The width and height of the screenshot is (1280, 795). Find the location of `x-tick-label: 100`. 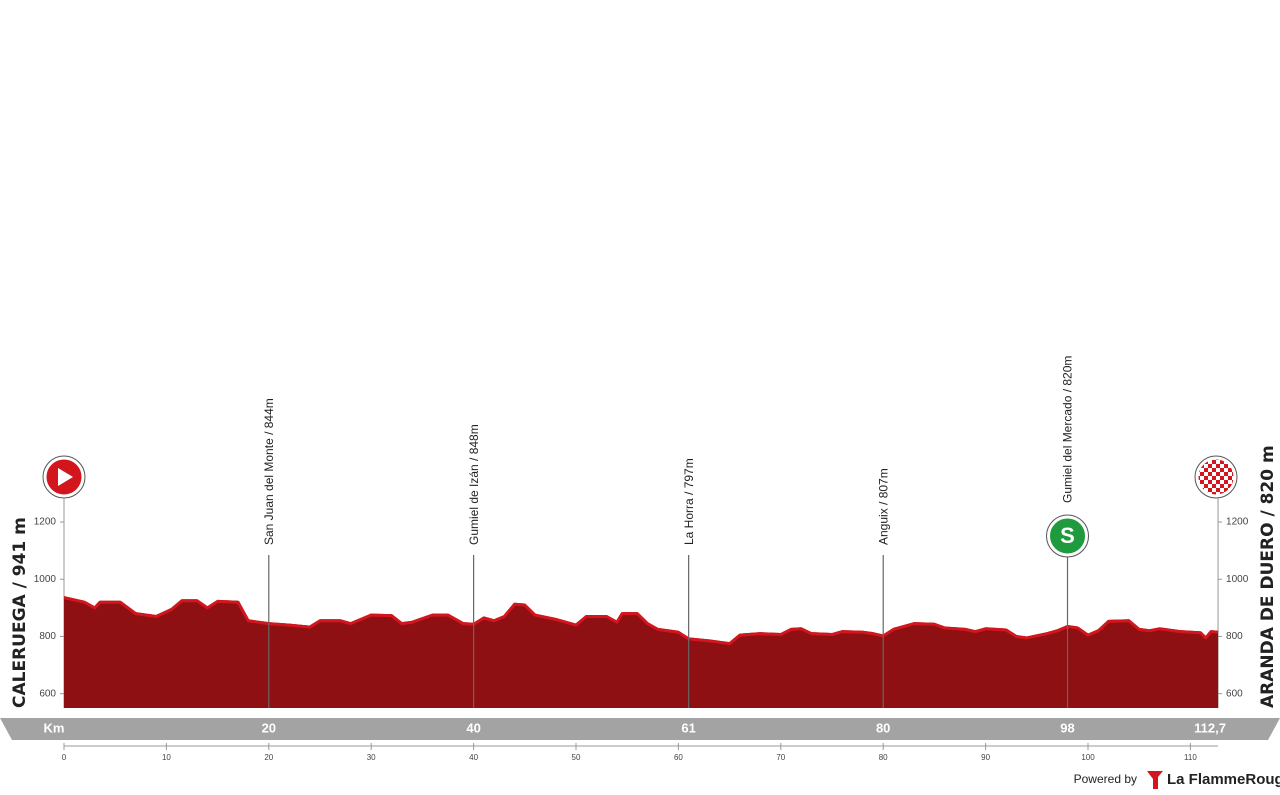

x-tick-label: 100 is located at coordinates (1088, 757).